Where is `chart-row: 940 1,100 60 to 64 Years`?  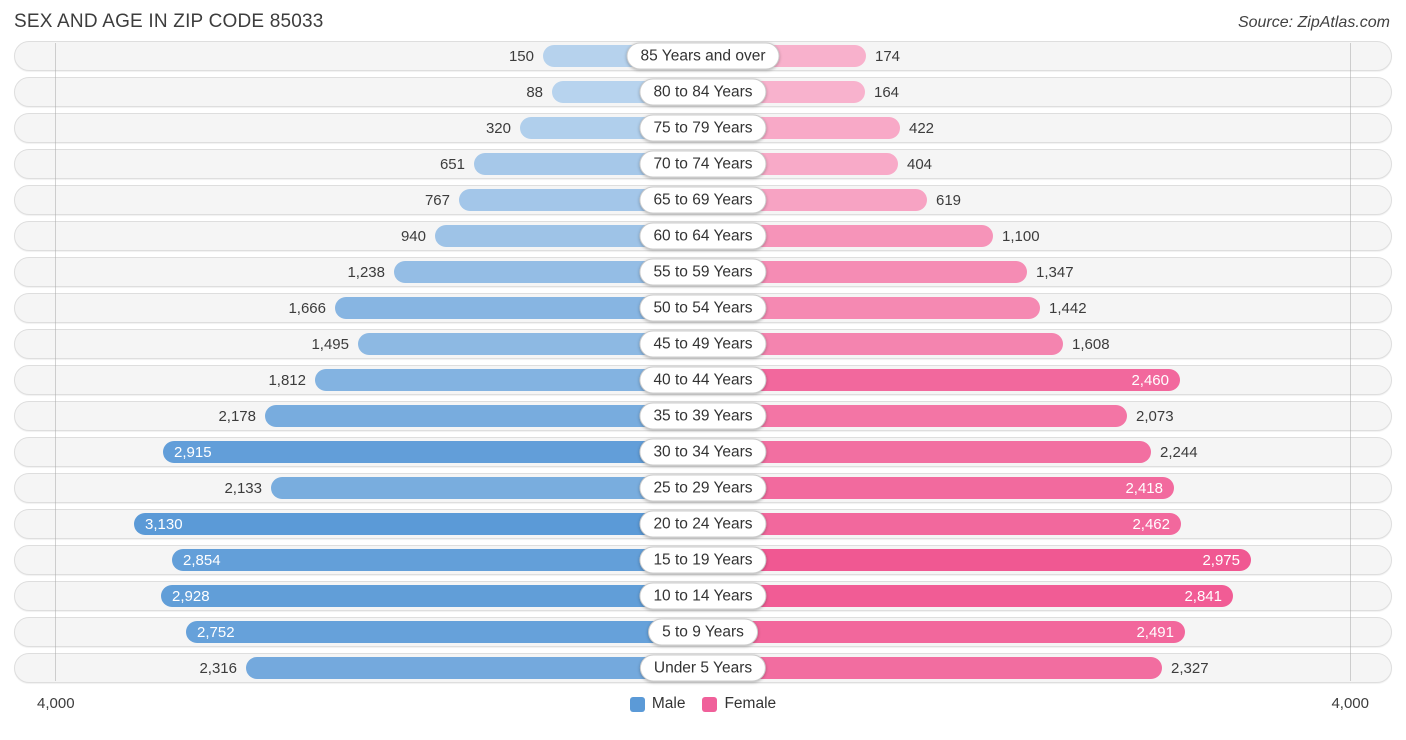
chart-row: 940 1,100 60 to 64 Years is located at coordinates (703, 236).